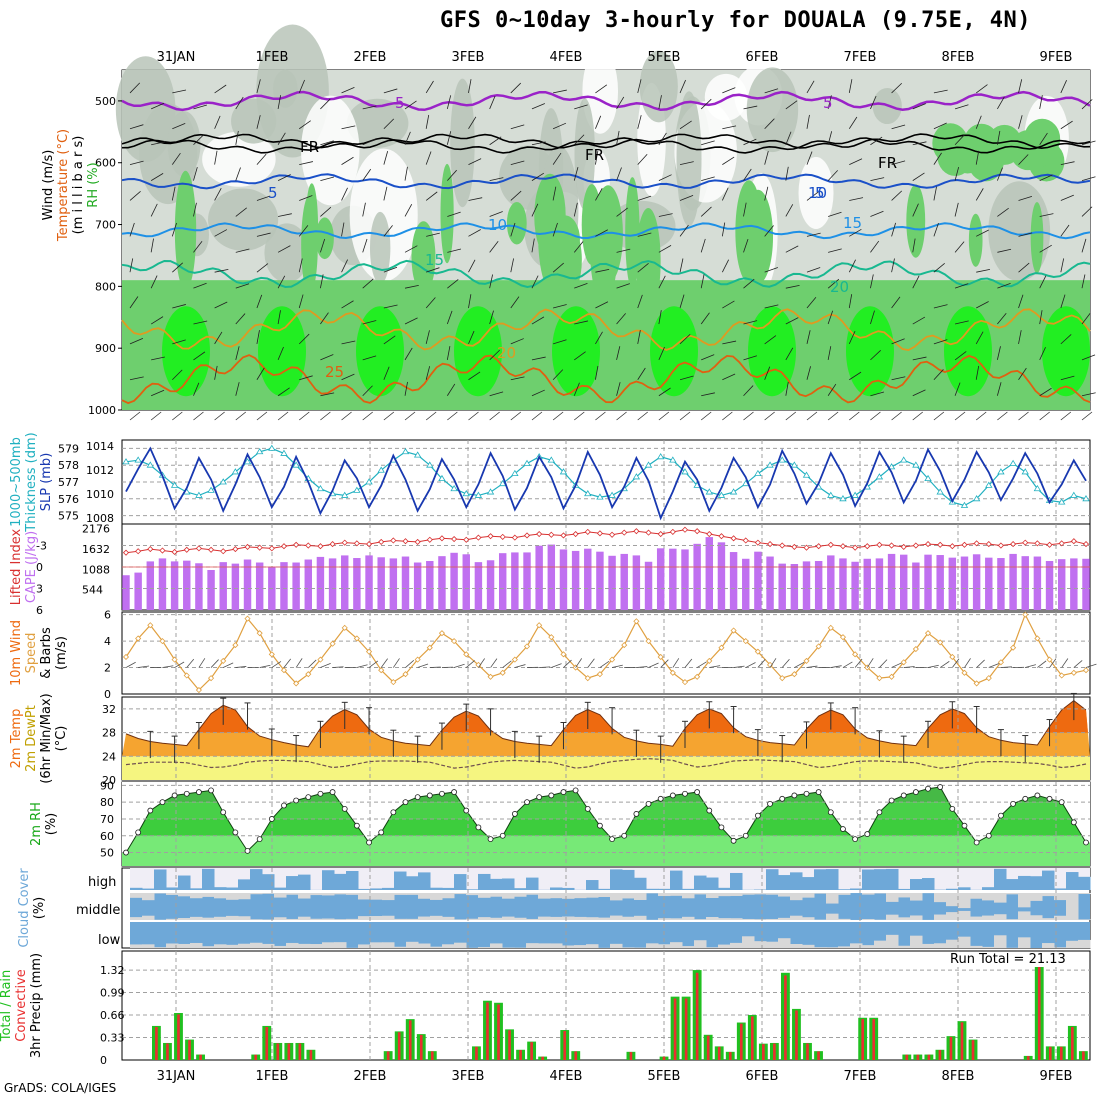  I want to click on slp-ytick-left-0: 579, so click(68, 448).